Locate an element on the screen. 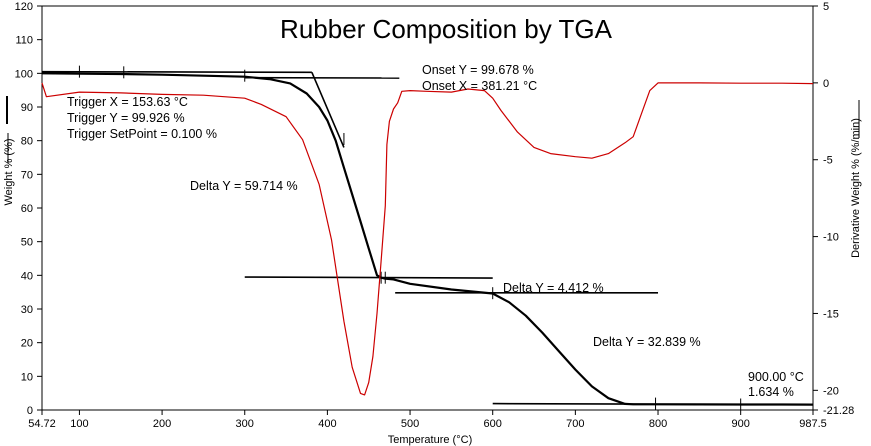 This screenshot has height=446, width=871. annotation-trigger-x: Trigger X = 153.63 °C is located at coordinates (127, 102).